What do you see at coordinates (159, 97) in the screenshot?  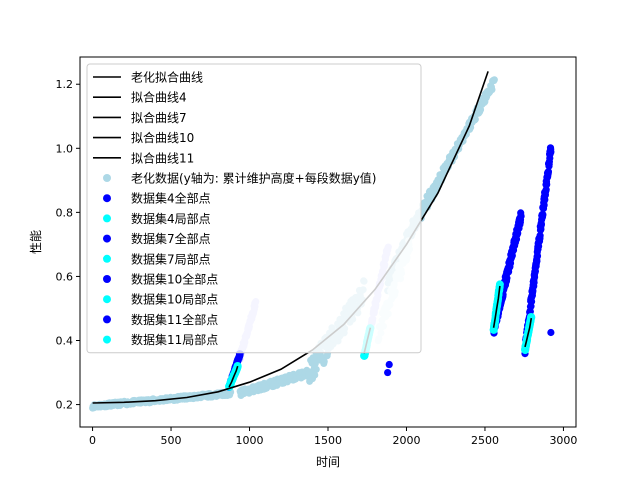 I see `legend-label: 拟合曲线4` at bounding box center [159, 97].